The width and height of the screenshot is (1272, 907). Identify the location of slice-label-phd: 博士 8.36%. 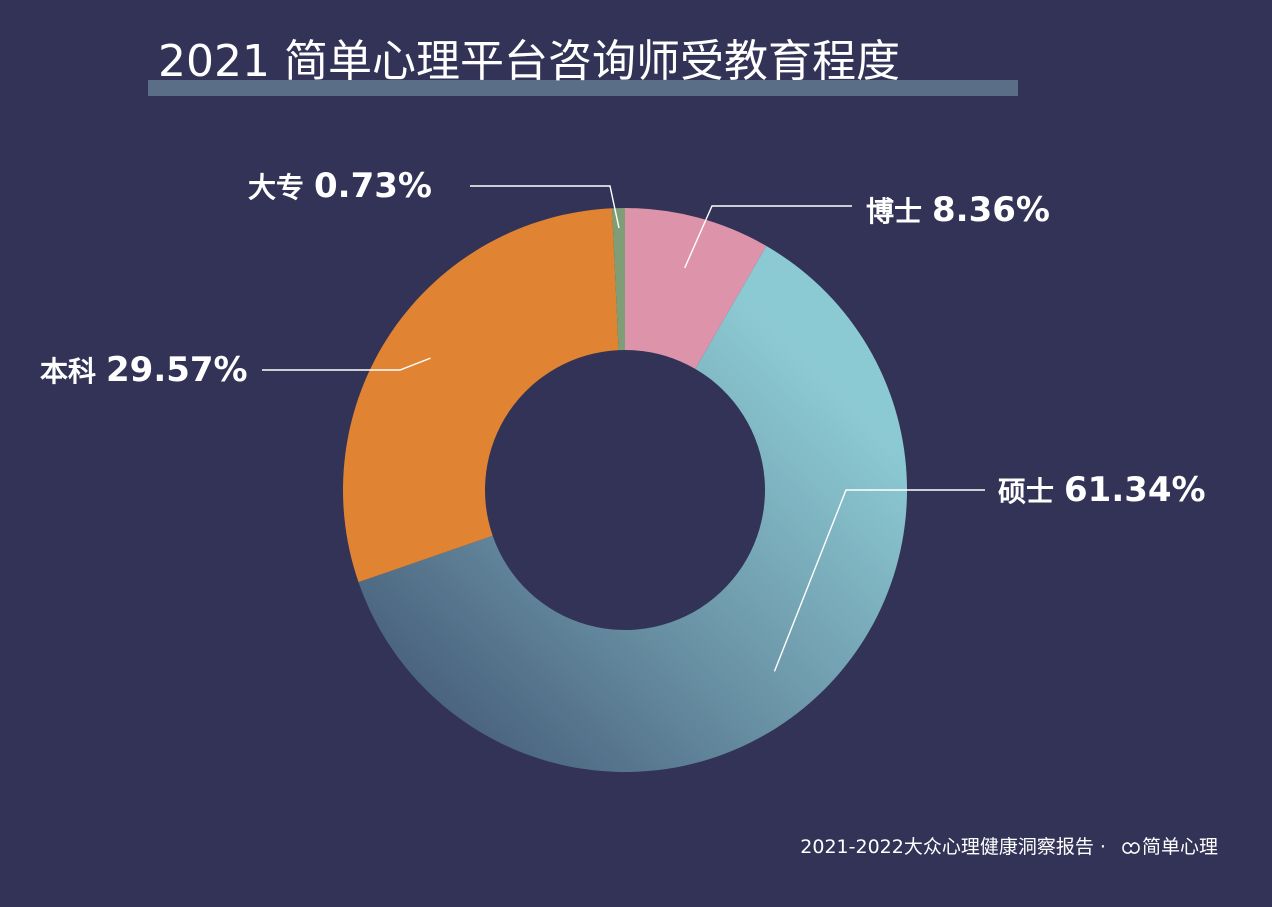
(958, 210).